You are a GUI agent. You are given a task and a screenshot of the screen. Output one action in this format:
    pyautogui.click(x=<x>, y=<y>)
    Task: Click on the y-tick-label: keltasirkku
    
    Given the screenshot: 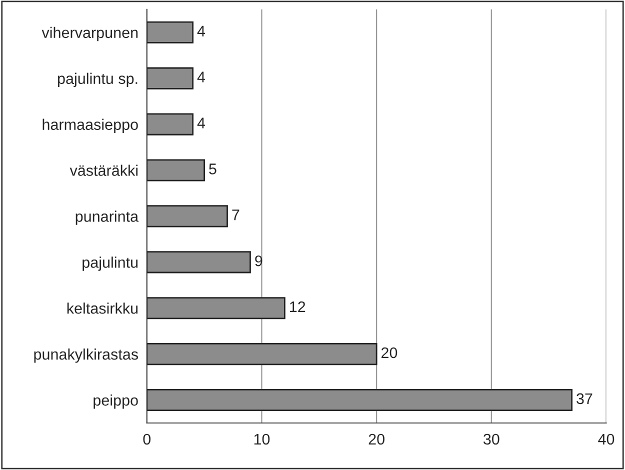 What is the action you would take?
    pyautogui.click(x=102, y=308)
    